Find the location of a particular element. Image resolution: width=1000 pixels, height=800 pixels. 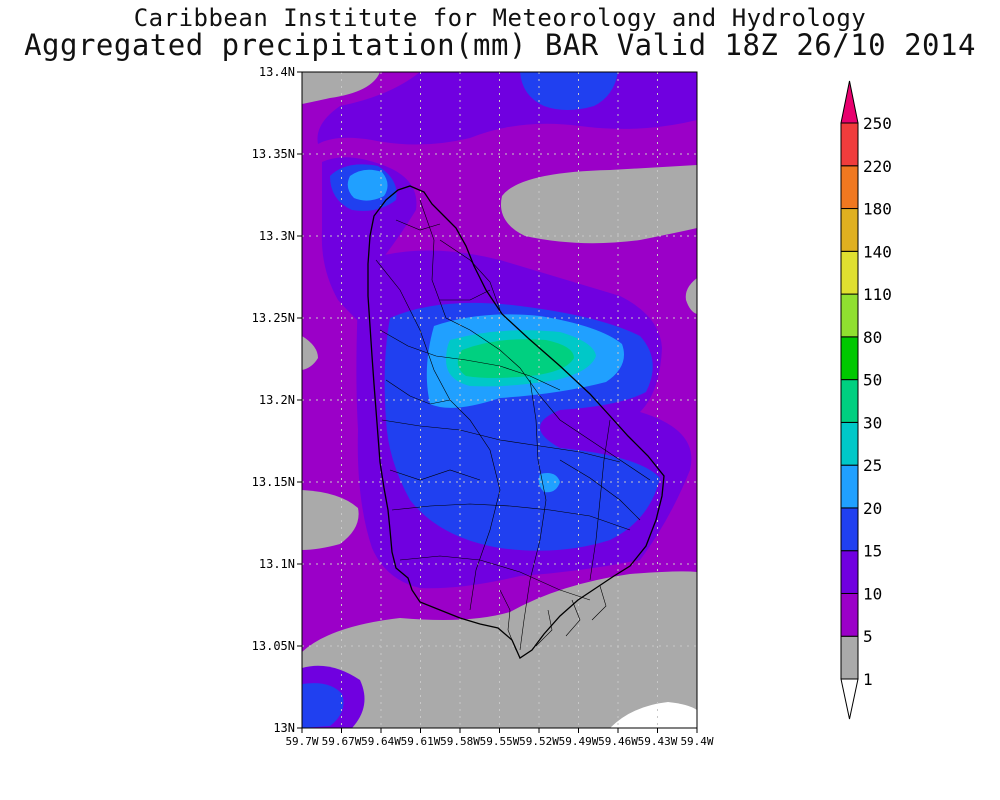

lat-tick-label: 13.2N is located at coordinates (277, 400).